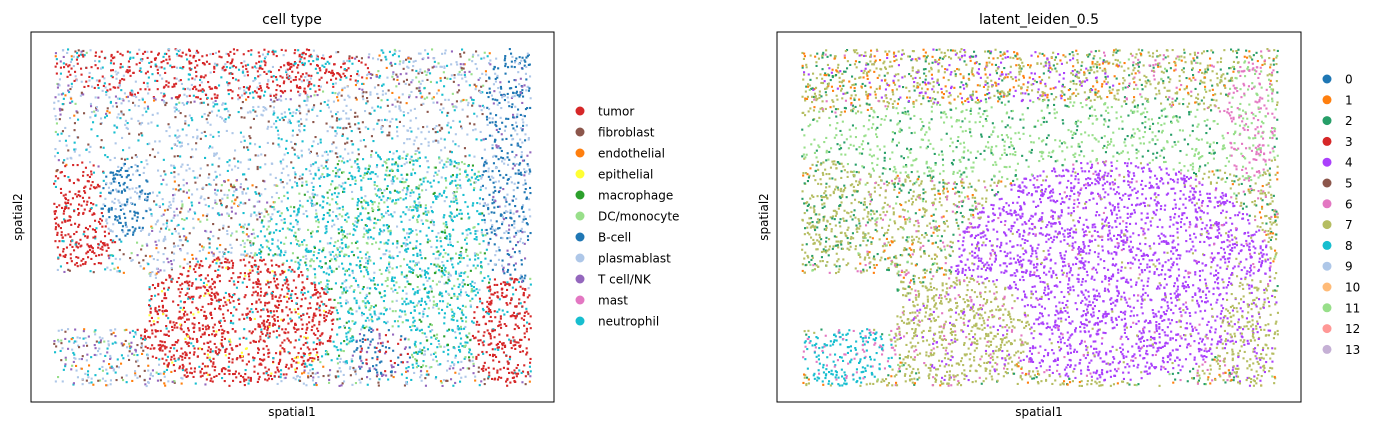 Image resolution: width=1385 pixels, height=431 pixels. What do you see at coordinates (613, 301) in the screenshot?
I see `legend-label-mast: mast` at bounding box center [613, 301].